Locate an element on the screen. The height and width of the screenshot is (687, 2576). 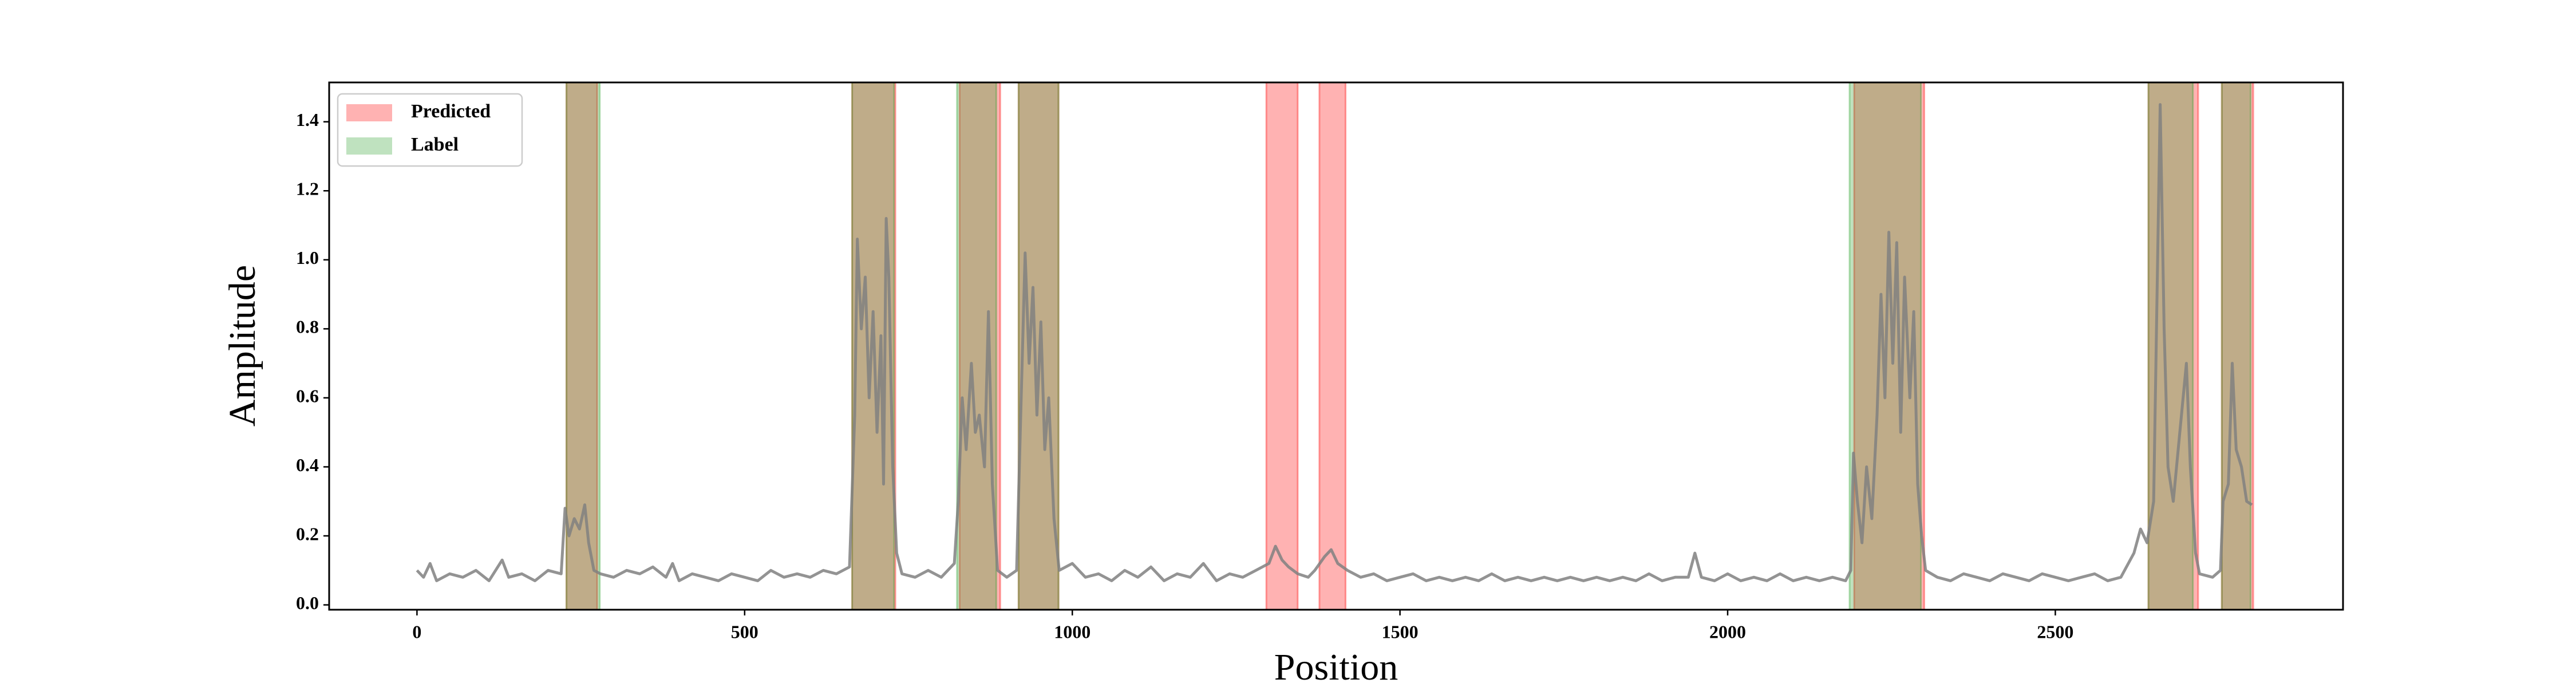
y-tick-label: 1.4 is located at coordinates (307, 119).